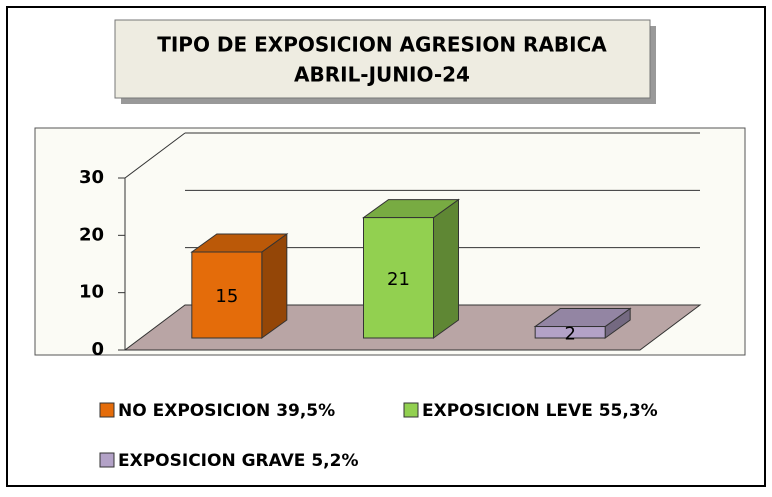 Image resolution: width=772 pixels, height=497 pixels. I want to click on data-label: 21, so click(398, 279).